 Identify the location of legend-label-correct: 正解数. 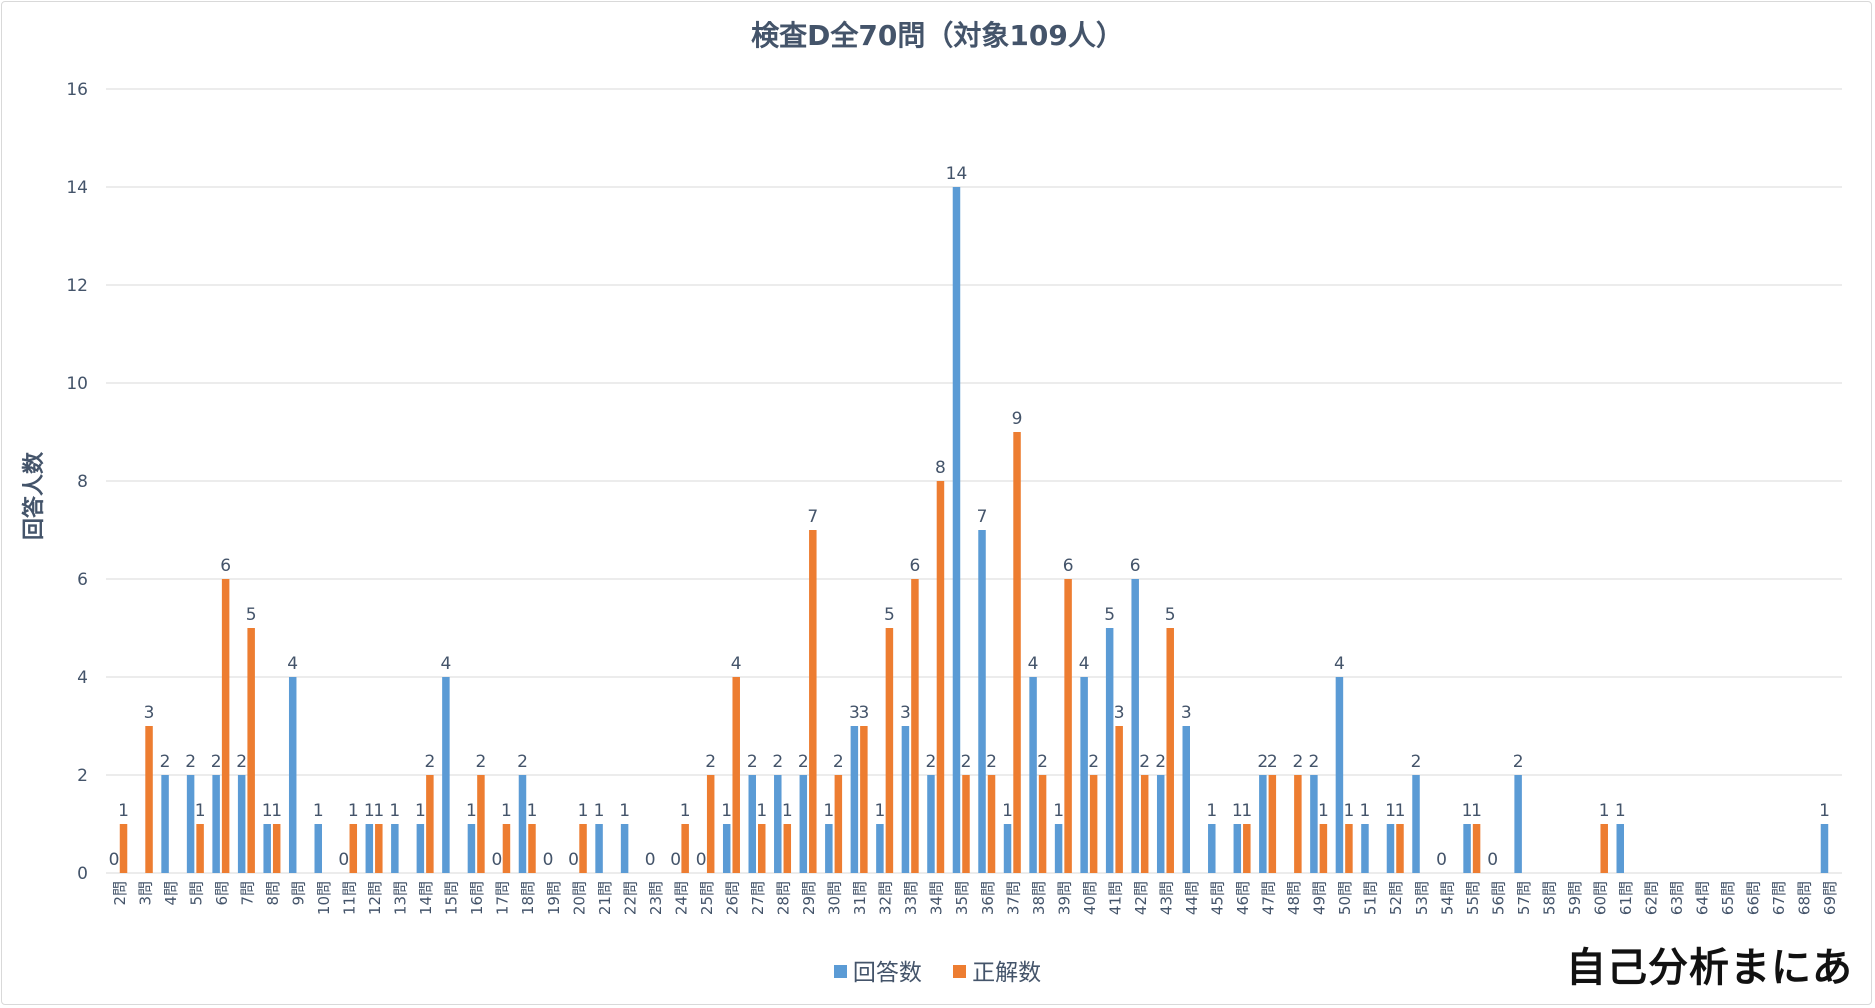
(1007, 973).